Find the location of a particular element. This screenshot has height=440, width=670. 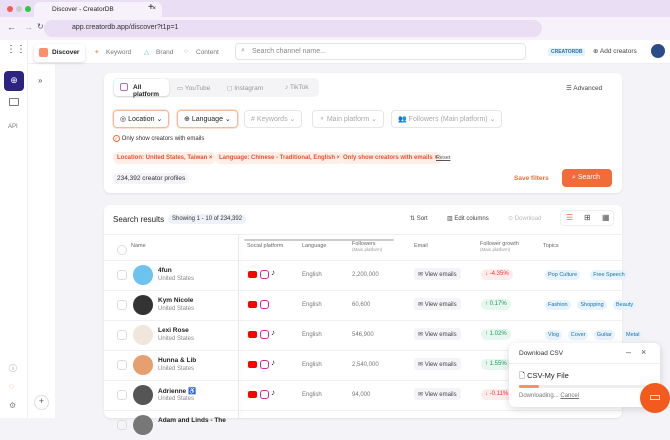

app-grid-icon: ⋮⋮⋮ is located at coordinates (21, 49).